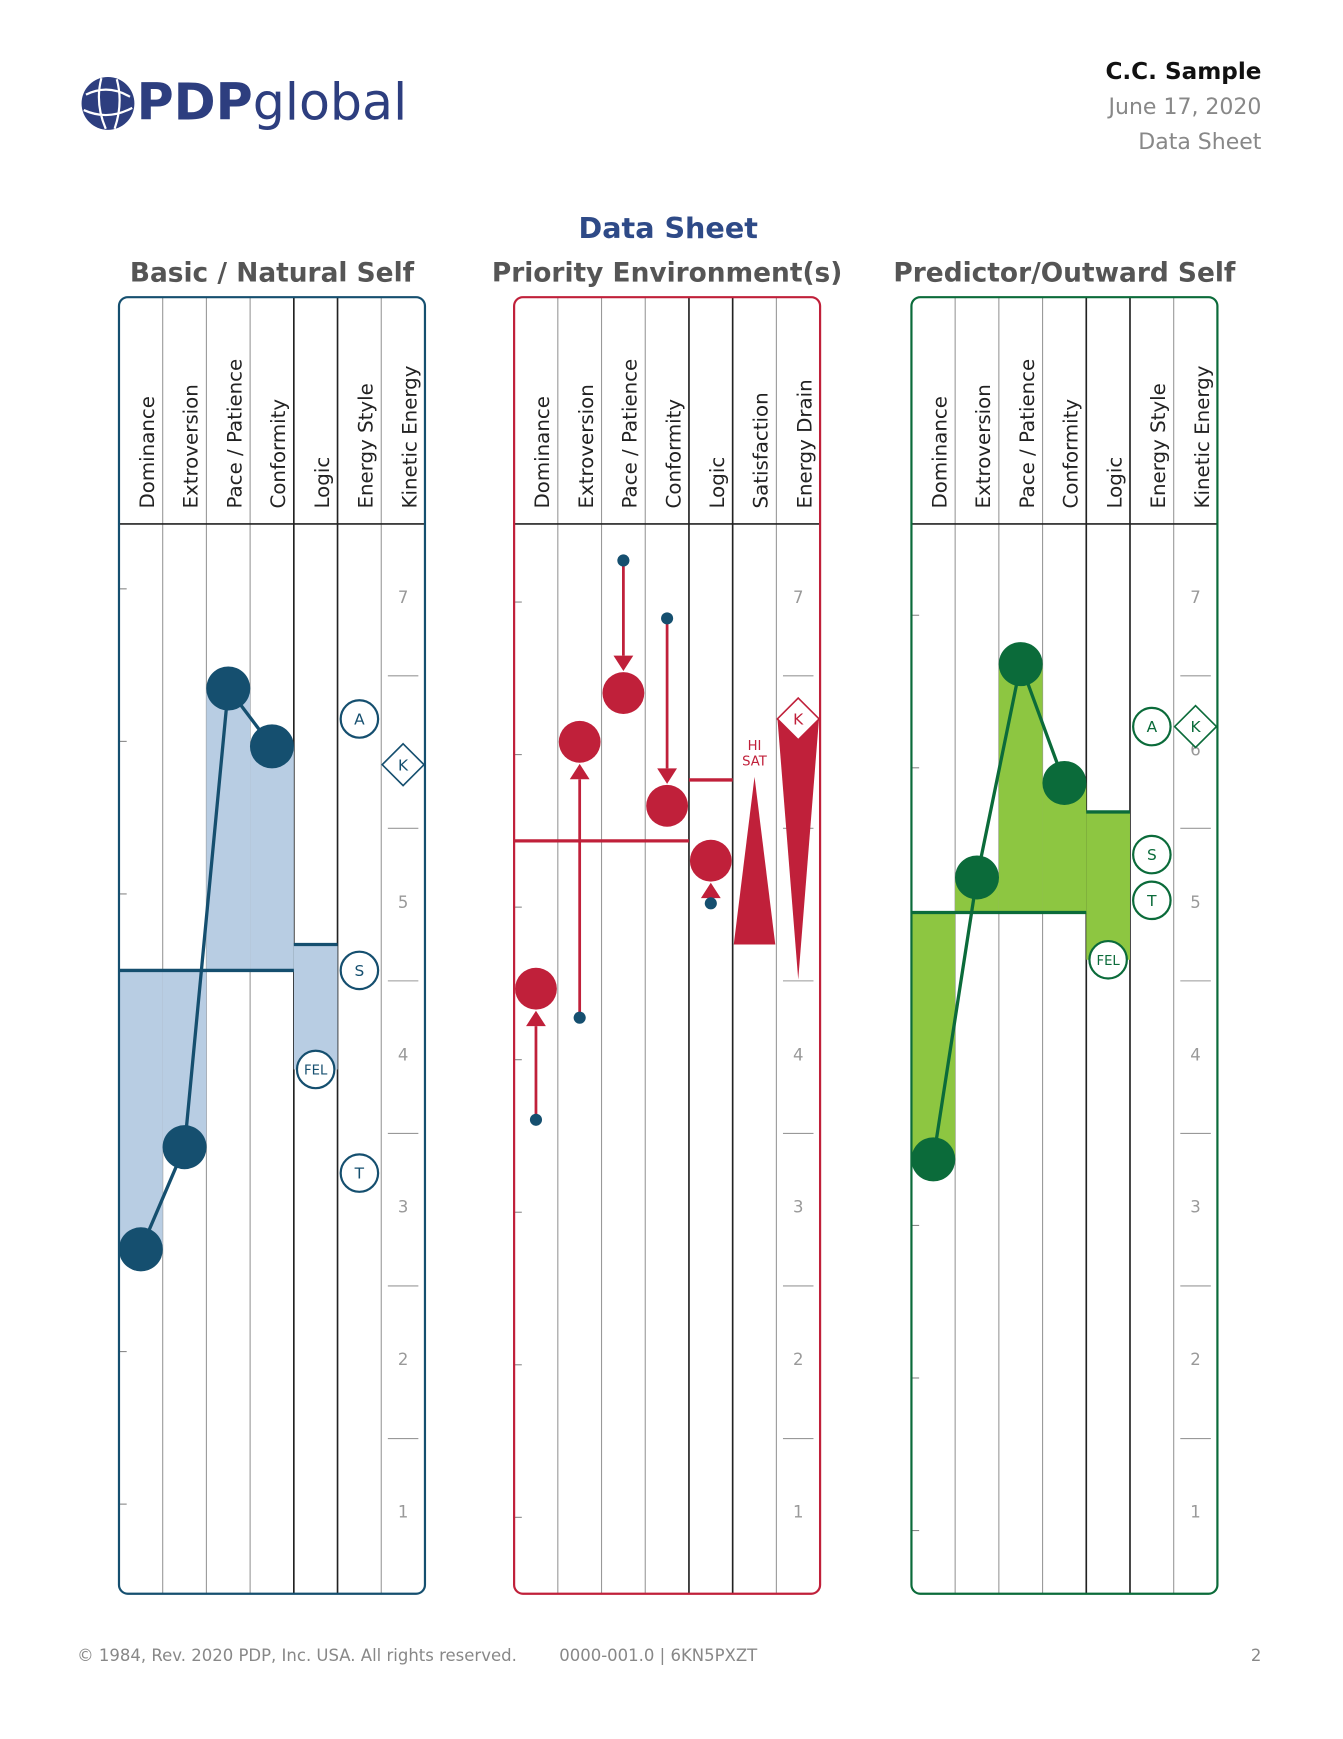 This screenshot has height=1739, width=1343. Describe the element at coordinates (755, 746) in the screenshot. I see `satisfaction-label: HI` at that location.